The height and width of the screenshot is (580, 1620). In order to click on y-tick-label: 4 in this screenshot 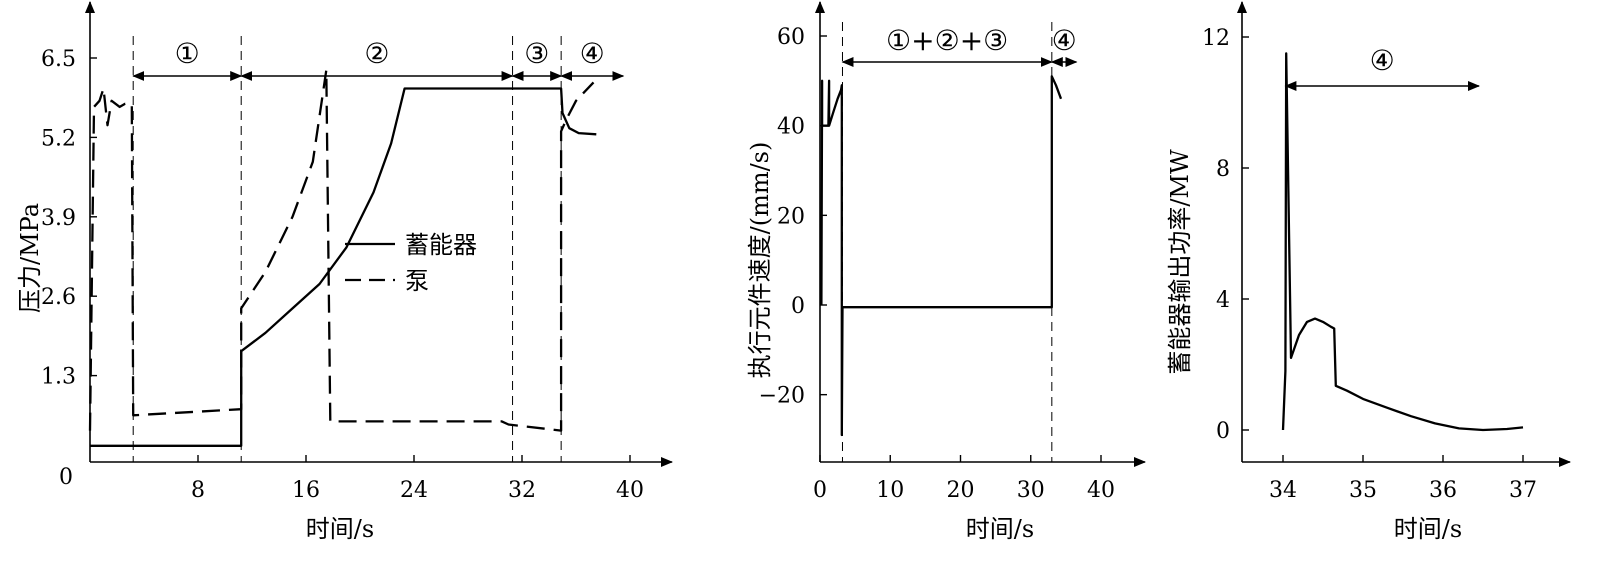, I will do `click(1223, 300)`.